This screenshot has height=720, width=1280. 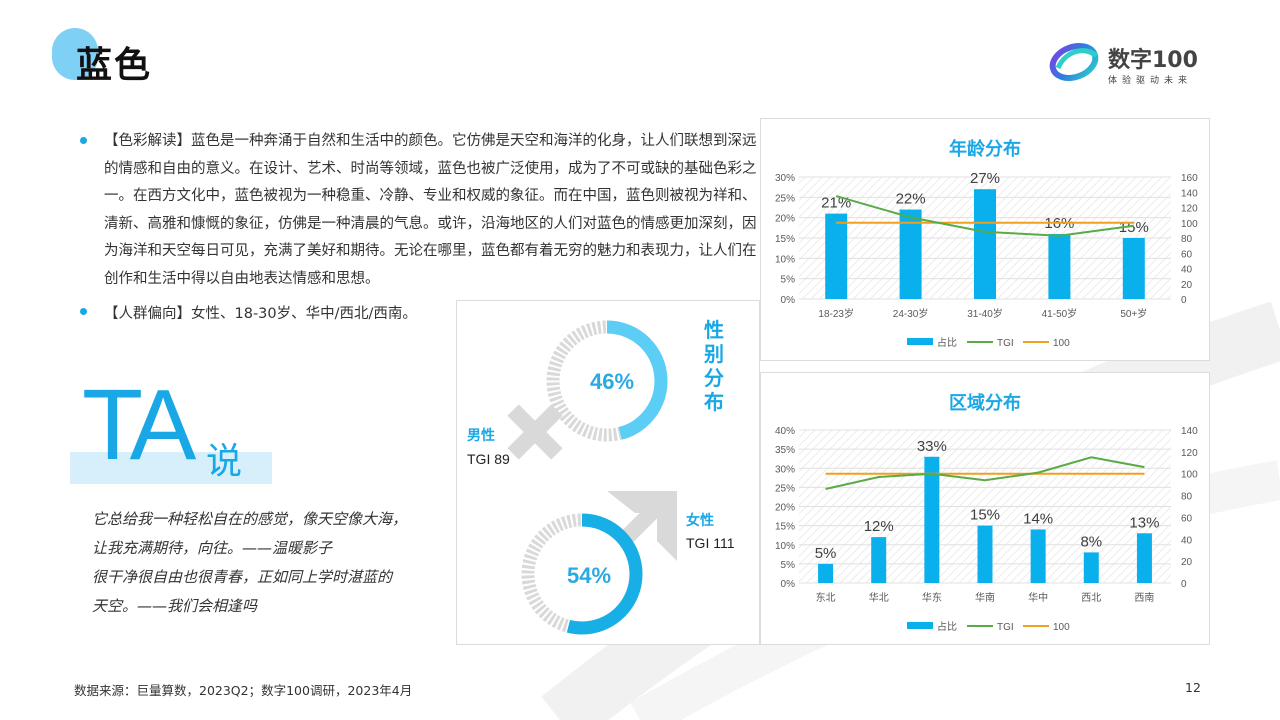 What do you see at coordinates (1074, 62) in the screenshot?
I see `brand-logo-icon` at bounding box center [1074, 62].